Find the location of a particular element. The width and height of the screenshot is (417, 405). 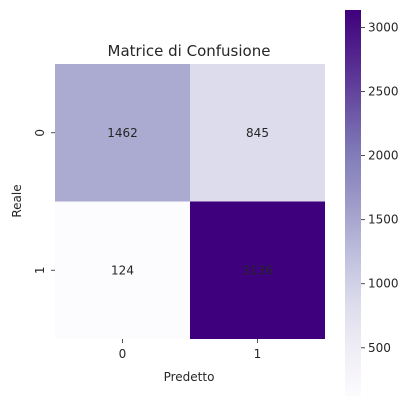

chart-title: Matrice di Confusione is located at coordinates (189, 51).